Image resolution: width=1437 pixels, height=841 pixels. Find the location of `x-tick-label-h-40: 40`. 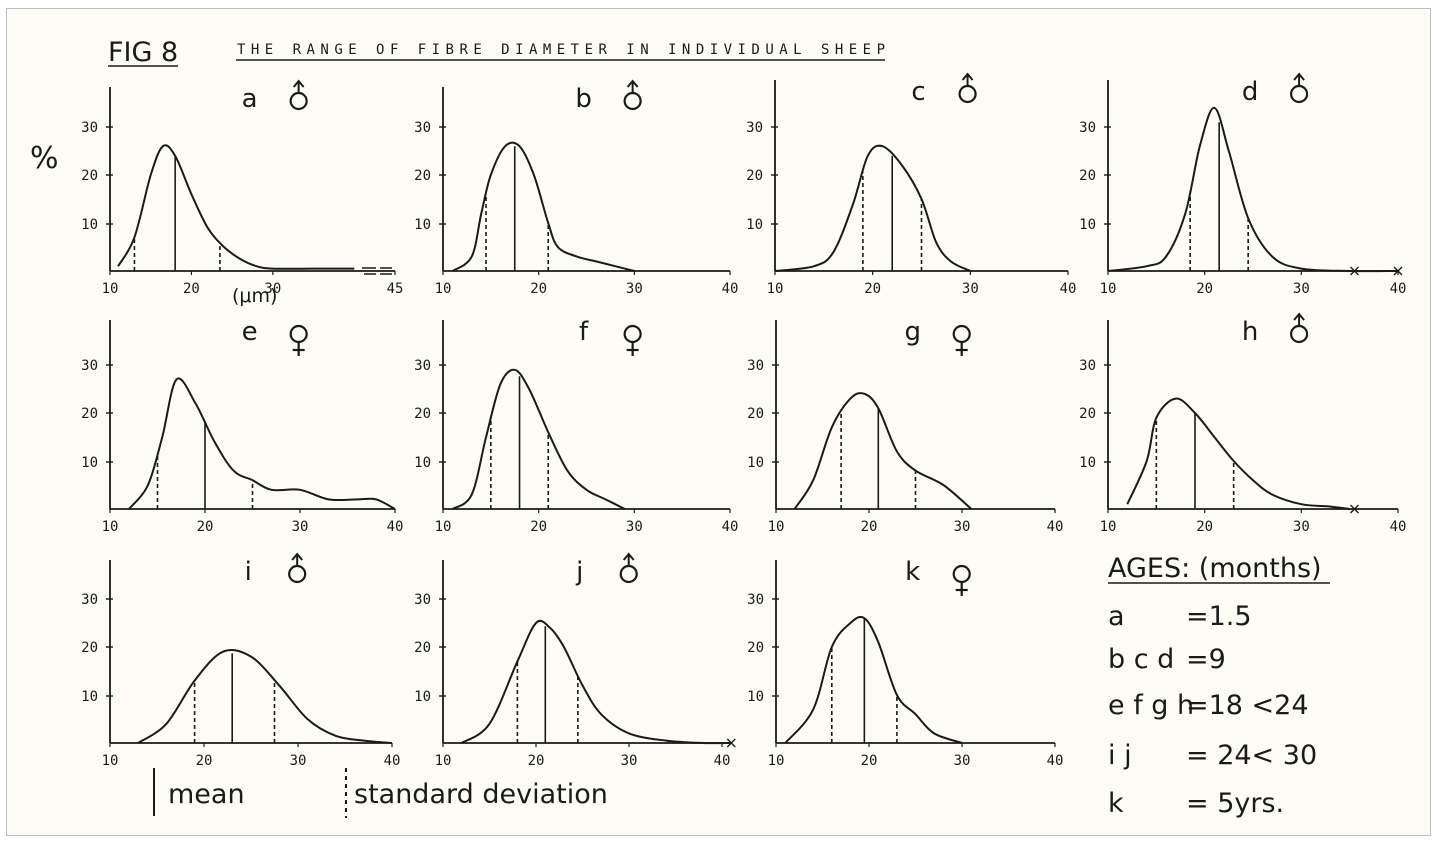

x-tick-label-h-40: 40 is located at coordinates (1398, 527).